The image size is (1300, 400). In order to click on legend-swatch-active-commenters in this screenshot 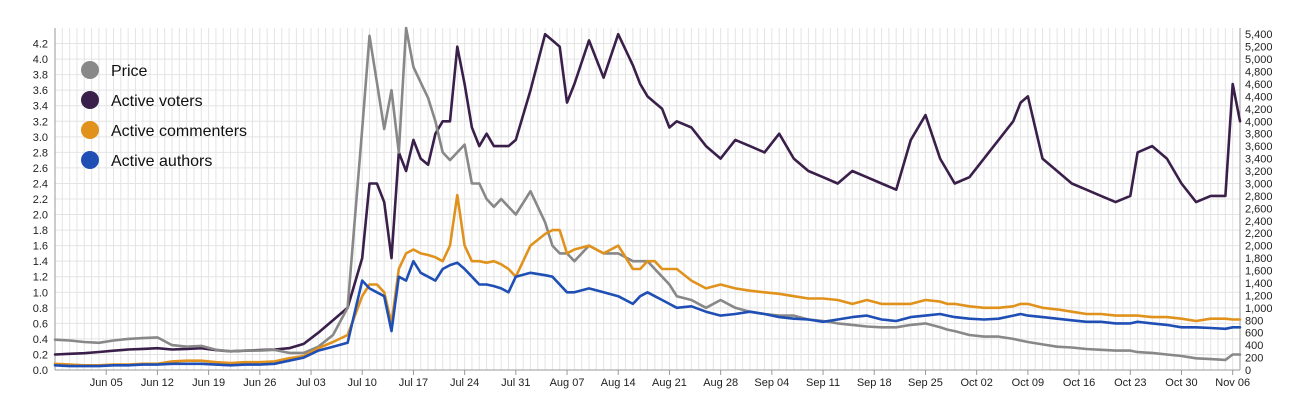, I will do `click(90, 130)`.